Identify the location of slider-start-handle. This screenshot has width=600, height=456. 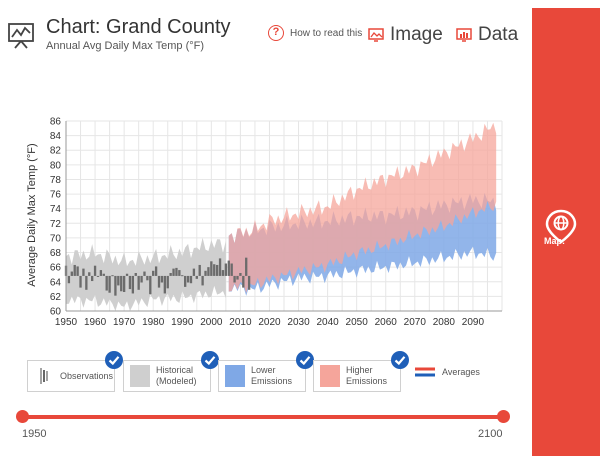
(22, 416).